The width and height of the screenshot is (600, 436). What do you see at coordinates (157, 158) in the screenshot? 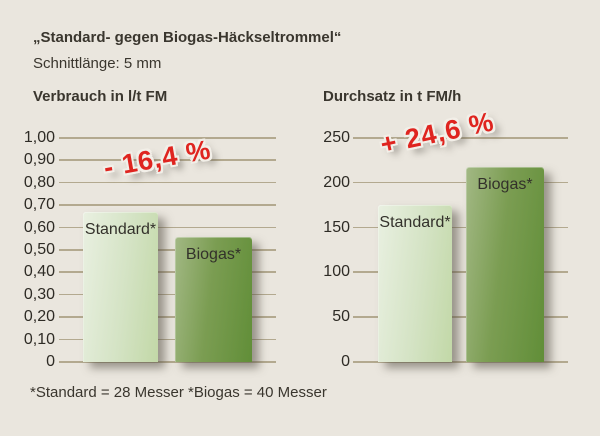
I see `annotation-percent-decrease: - 16,4 %` at bounding box center [157, 158].